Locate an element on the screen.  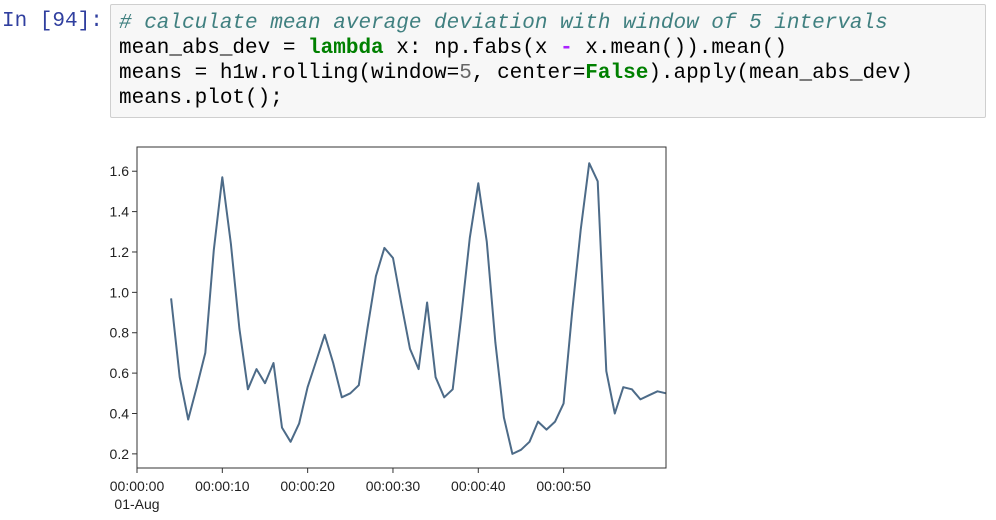
x-tick-label: 00:00:30 is located at coordinates (393, 486).